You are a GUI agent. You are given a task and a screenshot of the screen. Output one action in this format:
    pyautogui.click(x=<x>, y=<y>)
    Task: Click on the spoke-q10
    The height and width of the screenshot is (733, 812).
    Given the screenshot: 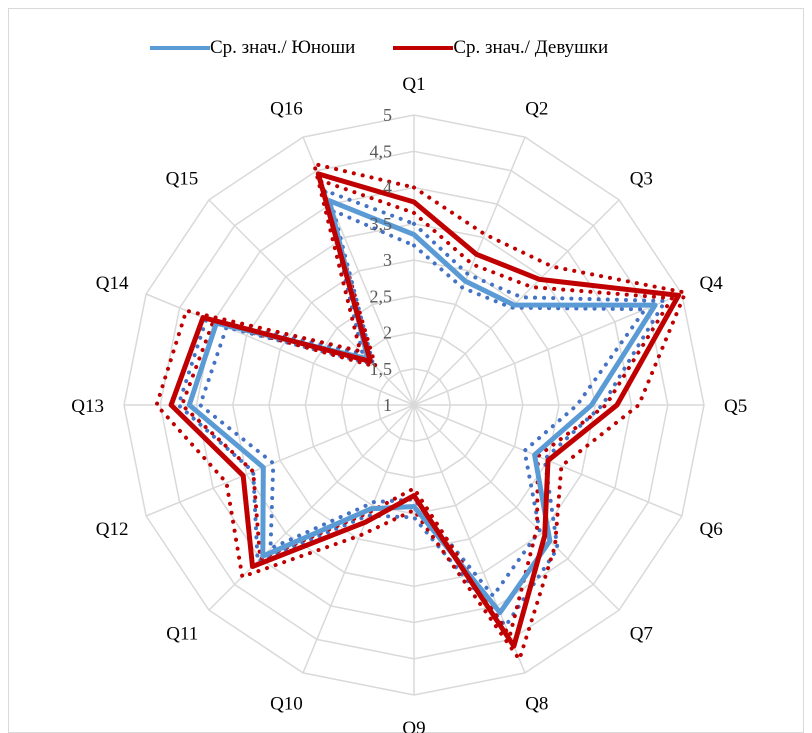 What is the action you would take?
    pyautogui.click(x=358, y=539)
    